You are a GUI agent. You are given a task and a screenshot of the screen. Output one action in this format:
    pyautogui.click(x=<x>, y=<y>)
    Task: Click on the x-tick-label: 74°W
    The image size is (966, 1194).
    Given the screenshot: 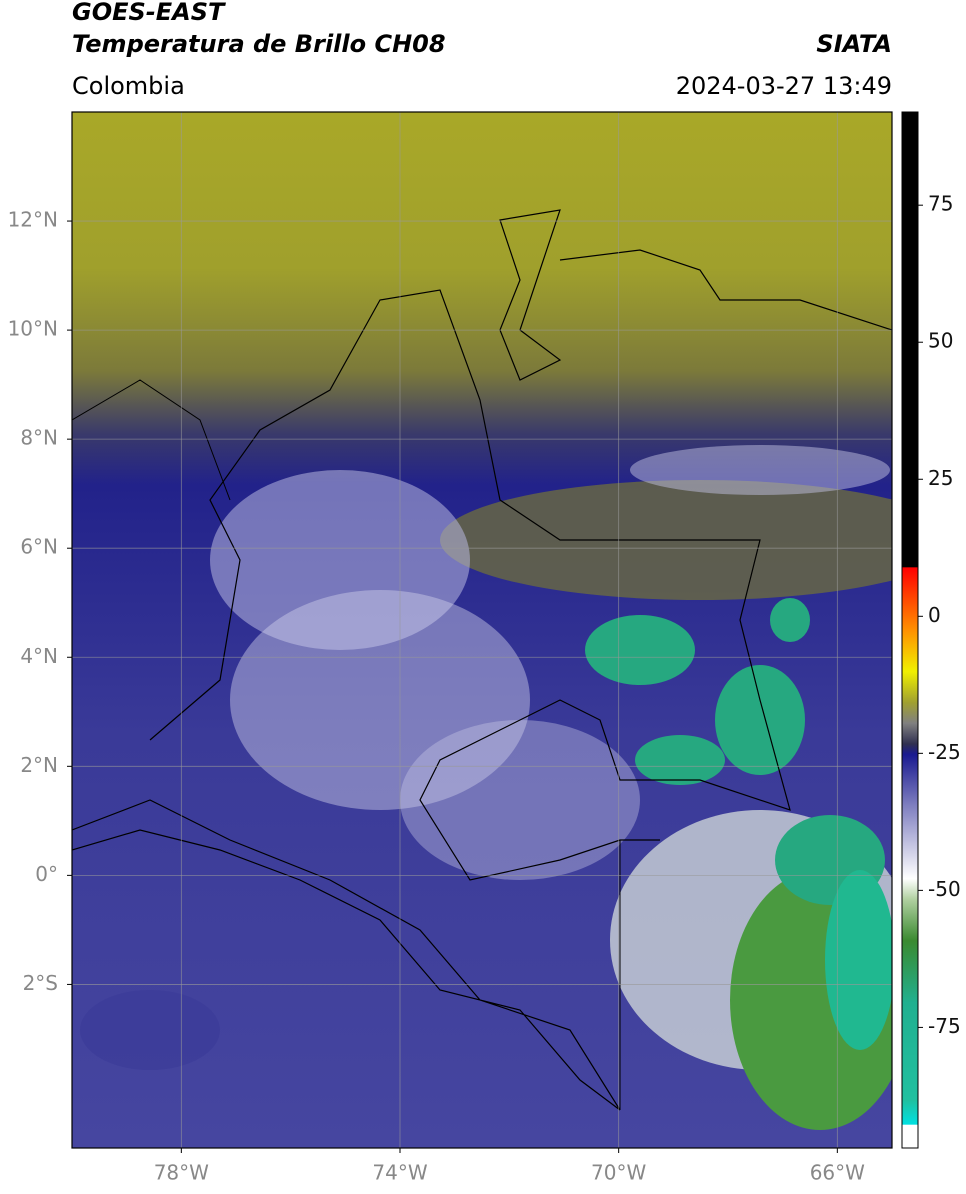 What is the action you would take?
    pyautogui.click(x=399, y=1173)
    